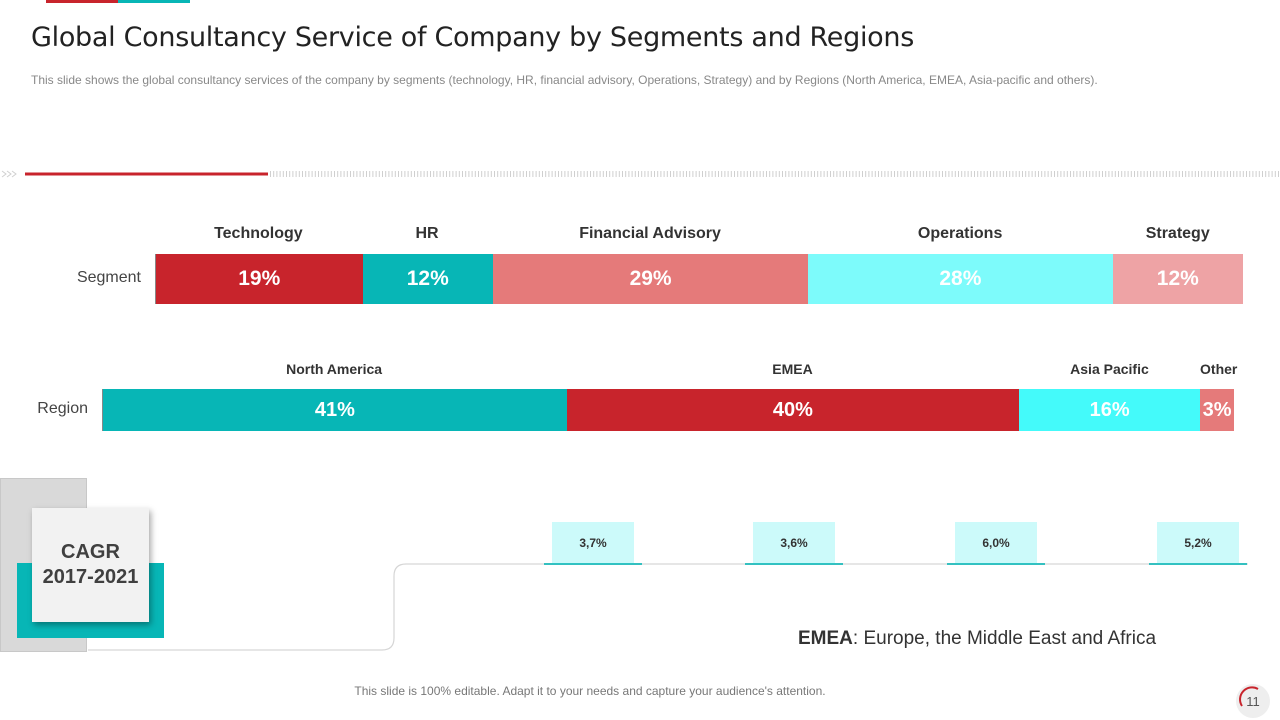 The height and width of the screenshot is (720, 1280). Describe the element at coordinates (90, 565) in the screenshot. I see `cagr-card: CAGR 2017-2021` at that location.